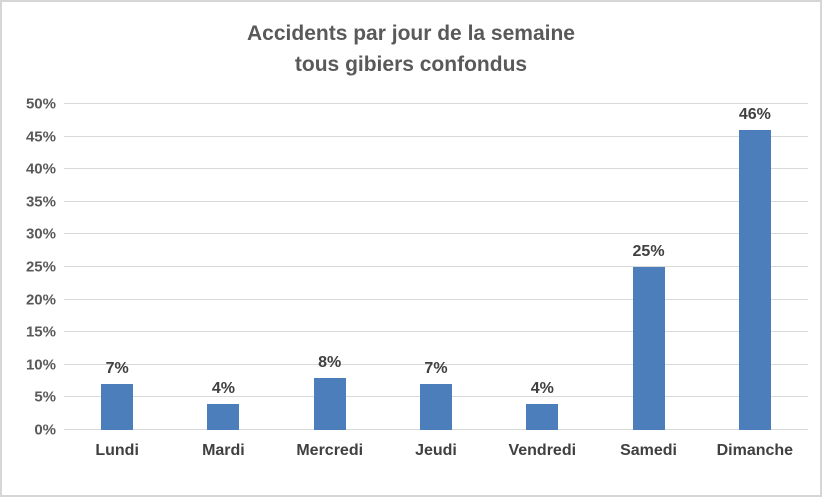 This screenshot has width=822, height=497. What do you see at coordinates (330, 362) in the screenshot?
I see `bar-value-label: 8%` at bounding box center [330, 362].